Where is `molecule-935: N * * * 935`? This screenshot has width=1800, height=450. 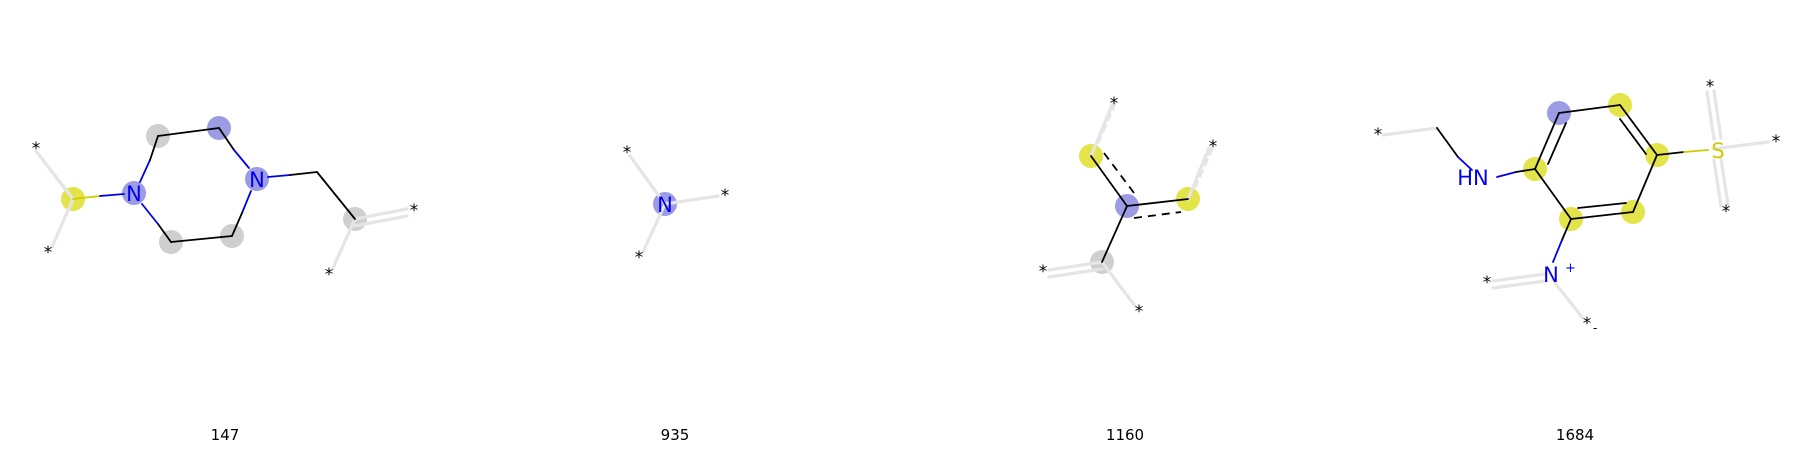
molecule-935: N * * * 935 is located at coordinates (676, 293).